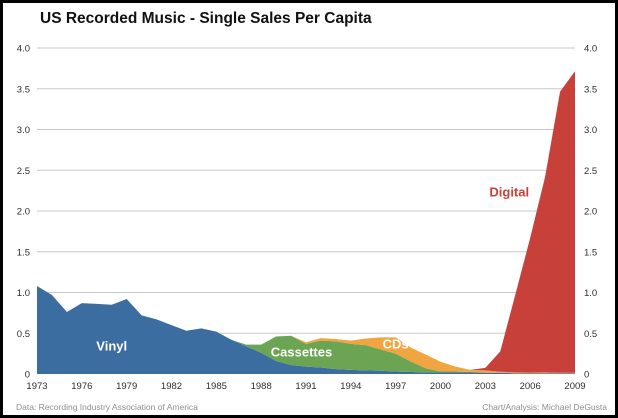  Describe the element at coordinates (23, 49) in the screenshot. I see `y-axis-label-left: 4.0` at that location.